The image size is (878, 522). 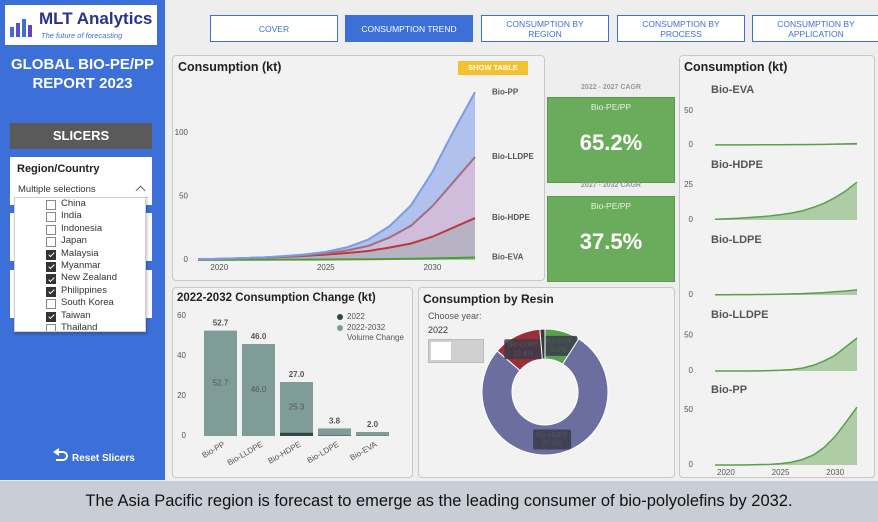 I want to click on panel-title: 2022-2032 Consumption Change (kt), so click(x=276, y=298).